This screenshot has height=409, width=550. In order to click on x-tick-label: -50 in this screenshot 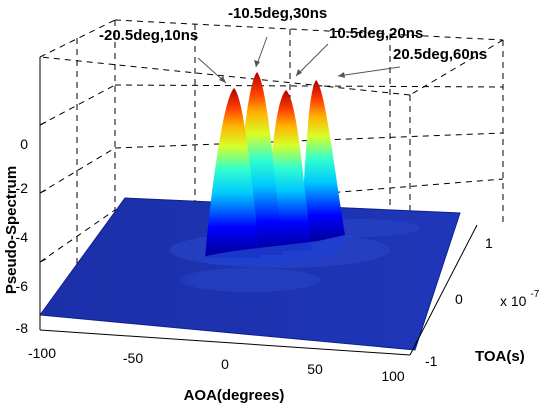, I will do `click(133, 358)`.